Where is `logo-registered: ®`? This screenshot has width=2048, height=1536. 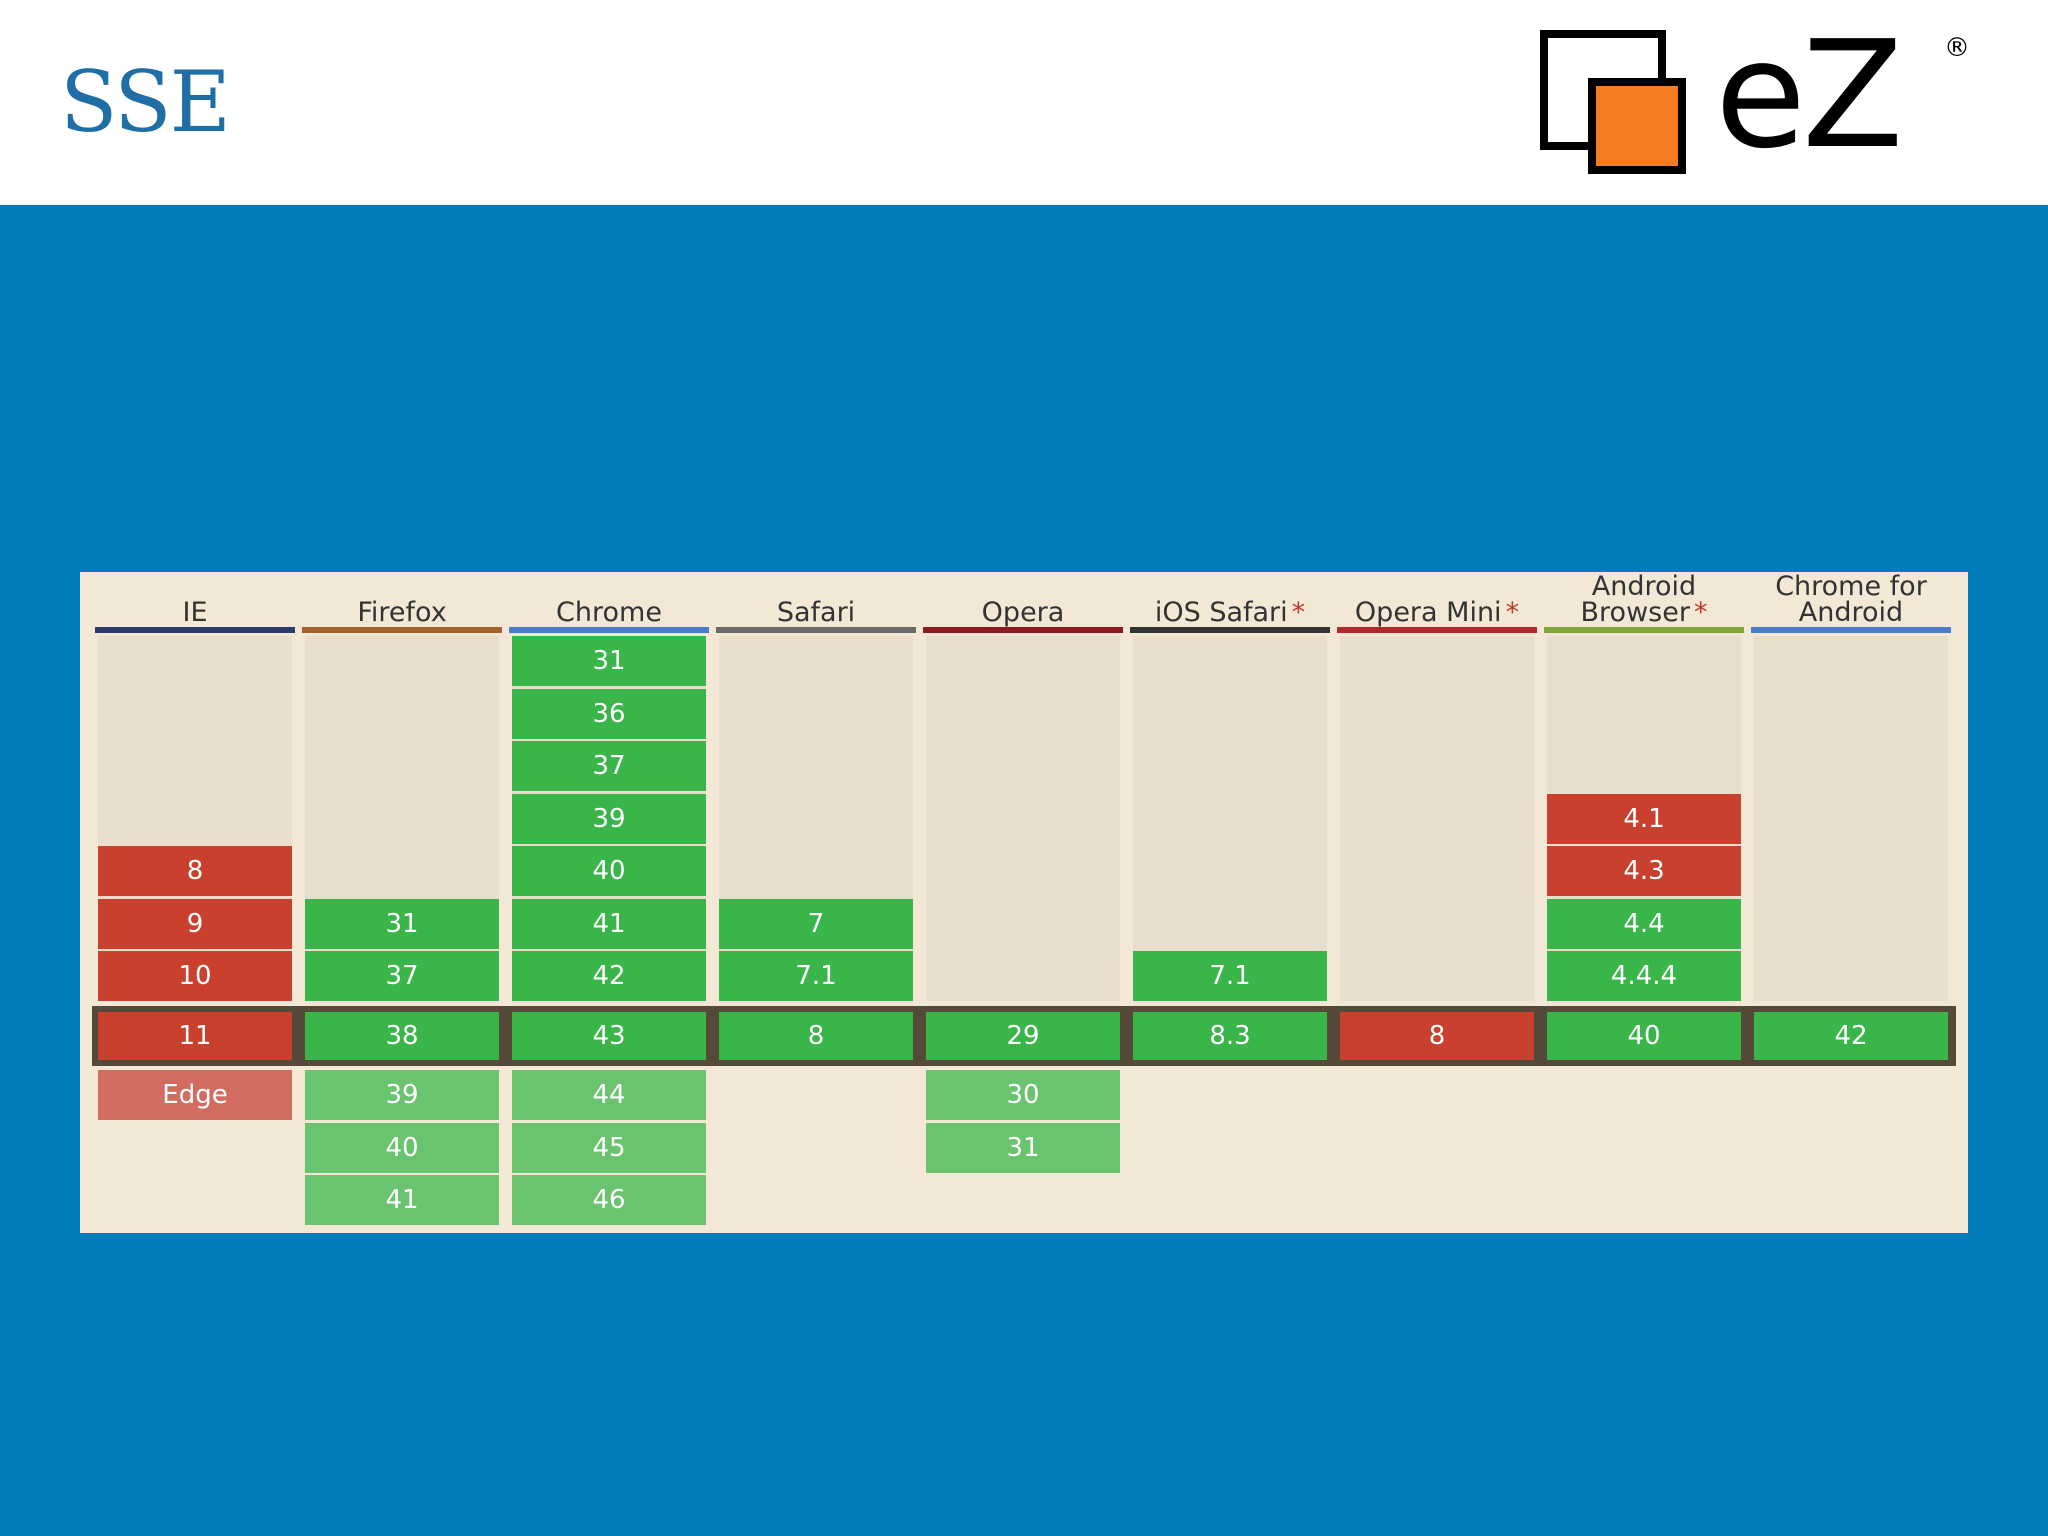 logo-registered: ® is located at coordinates (1957, 48).